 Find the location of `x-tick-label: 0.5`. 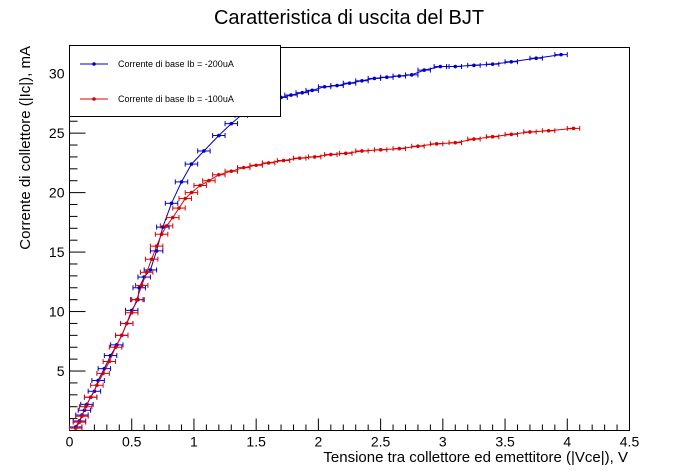

x-tick-label: 0.5 is located at coordinates (132, 442).